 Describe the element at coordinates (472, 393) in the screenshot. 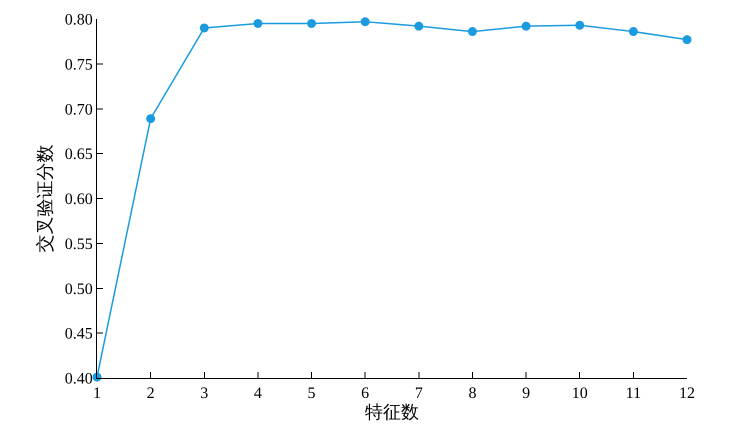

I see `x-tick-label: 8` at that location.